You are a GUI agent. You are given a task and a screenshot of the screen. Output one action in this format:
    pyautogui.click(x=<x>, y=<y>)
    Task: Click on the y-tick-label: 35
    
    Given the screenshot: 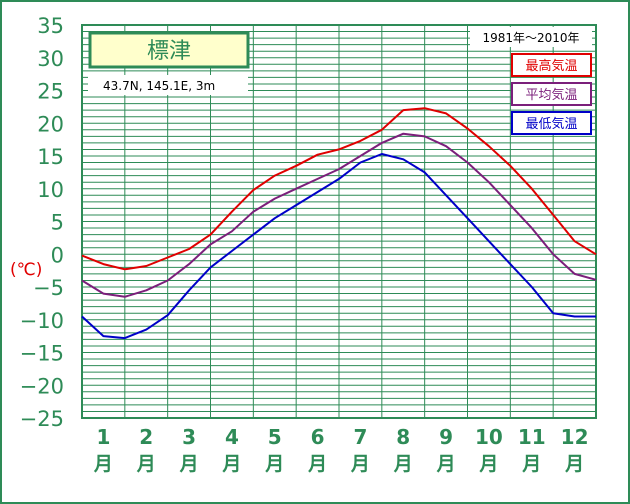 What is the action you would take?
    pyautogui.click(x=50, y=26)
    